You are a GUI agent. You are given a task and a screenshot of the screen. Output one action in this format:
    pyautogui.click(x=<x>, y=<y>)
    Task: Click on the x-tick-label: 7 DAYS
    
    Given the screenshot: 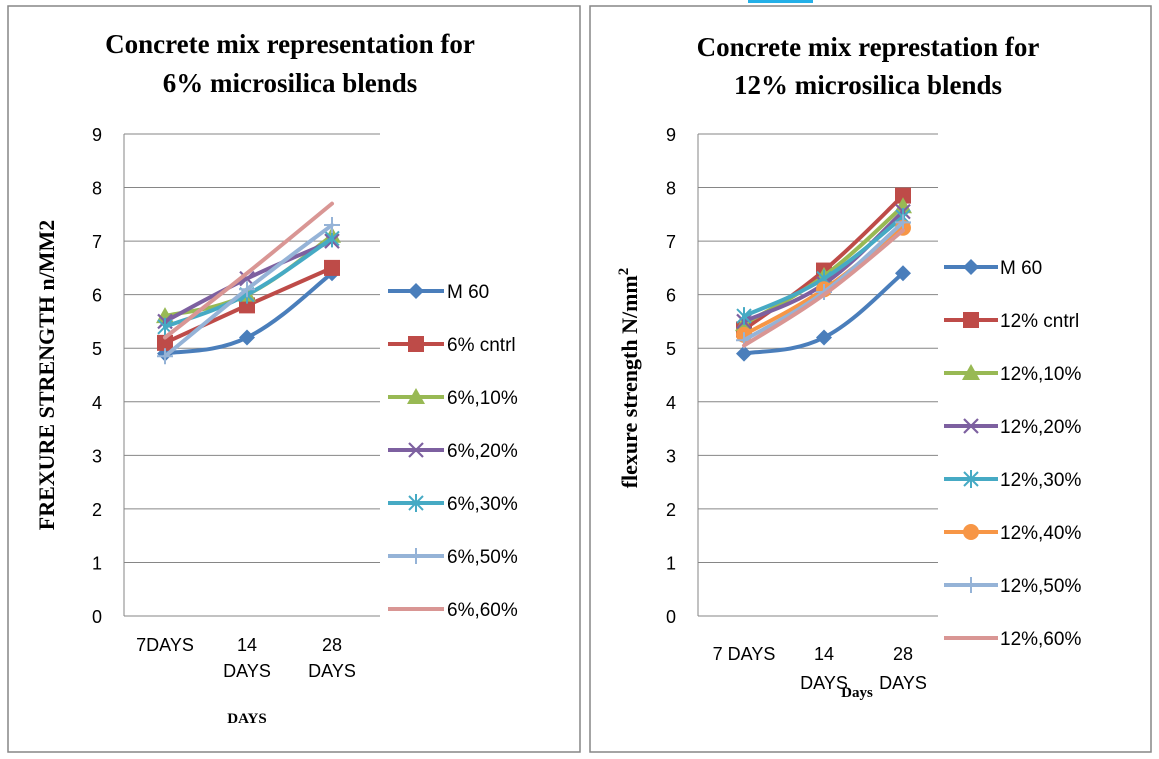 What is the action you would take?
    pyautogui.click(x=744, y=654)
    